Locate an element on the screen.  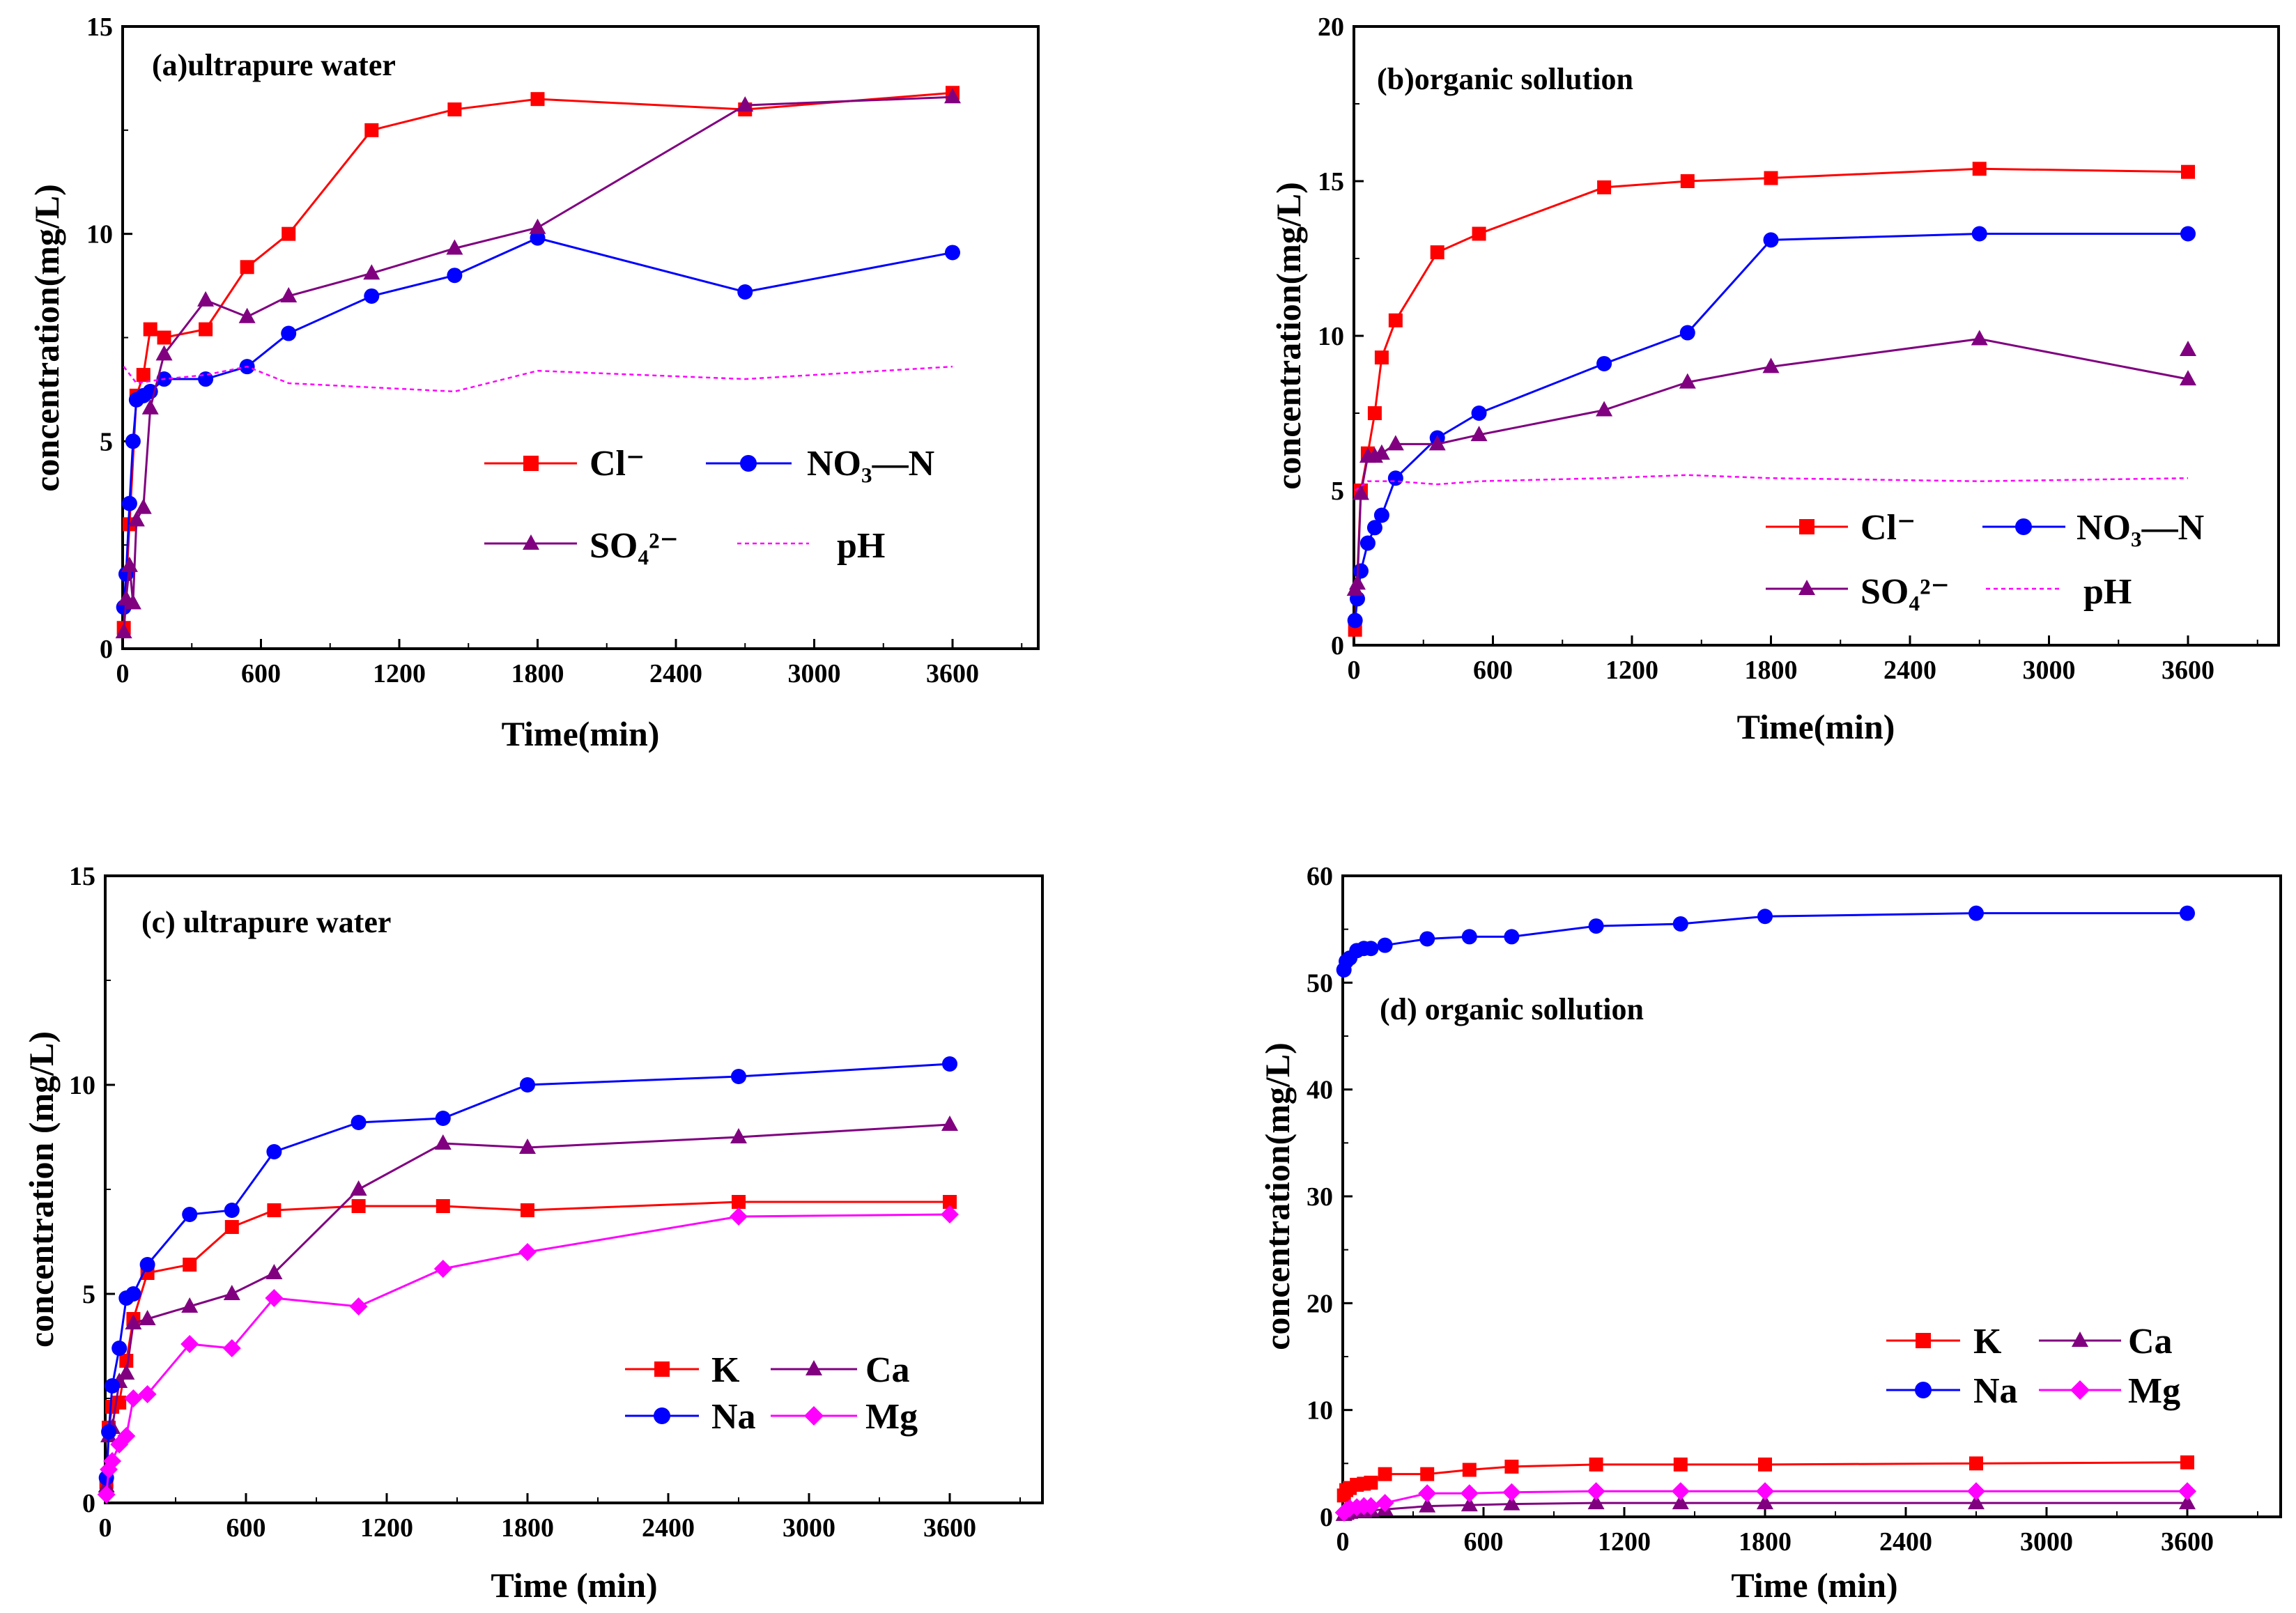
y-tick-label: 60 is located at coordinates (1320, 876).